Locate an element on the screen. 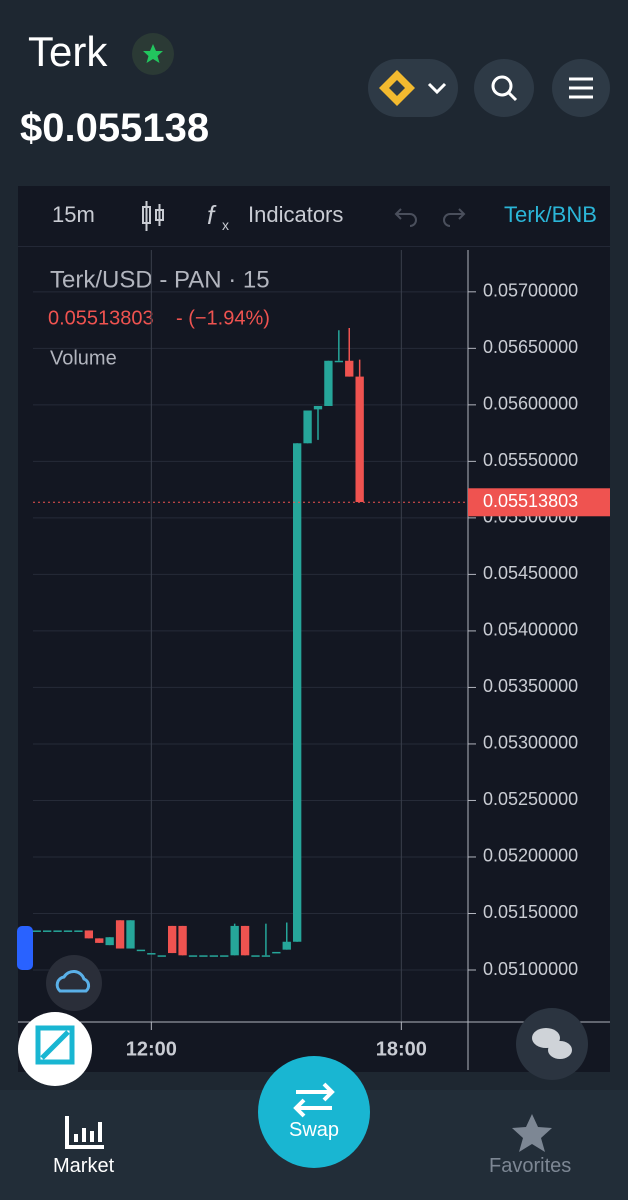 The height and width of the screenshot is (1200, 628). market-tab: Market is located at coordinates (84, 1166).